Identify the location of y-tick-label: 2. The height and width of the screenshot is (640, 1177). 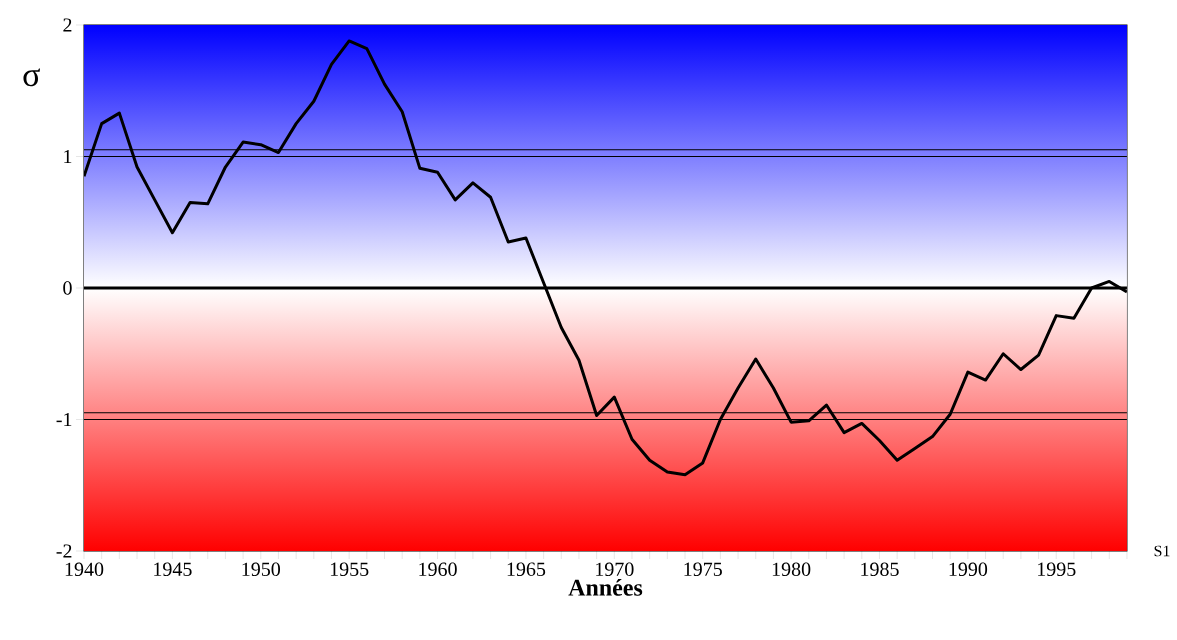
(67, 25).